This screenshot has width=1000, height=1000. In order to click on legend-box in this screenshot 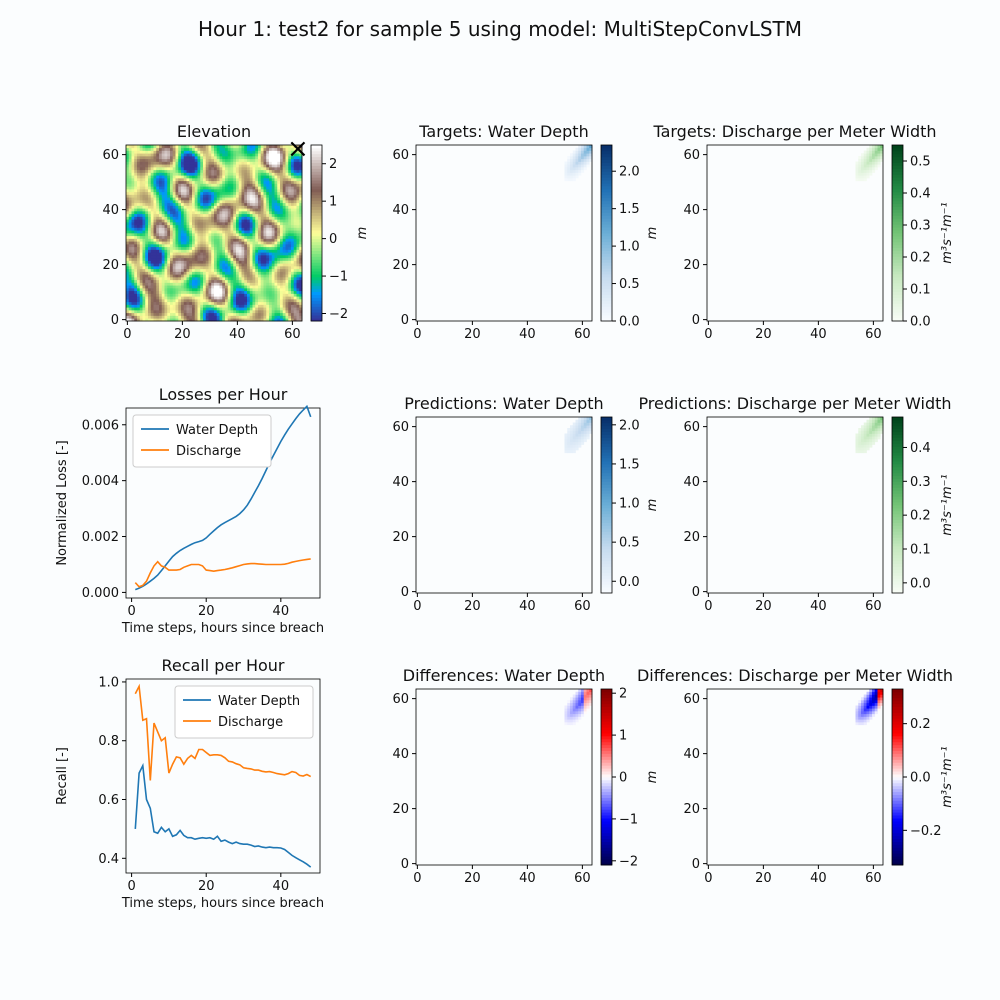, I will do `click(244, 712)`.